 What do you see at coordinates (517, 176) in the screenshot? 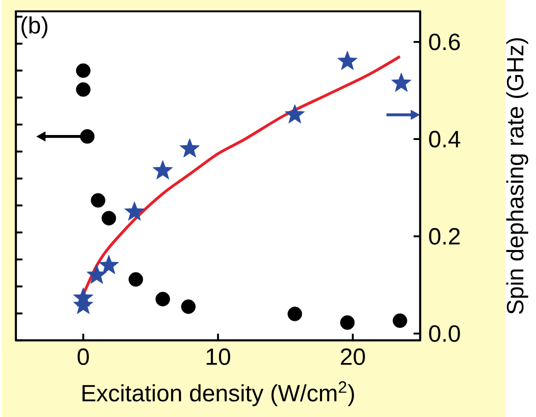
I see `y2-axis-title: Spin dephasing rate (GHz)` at bounding box center [517, 176].